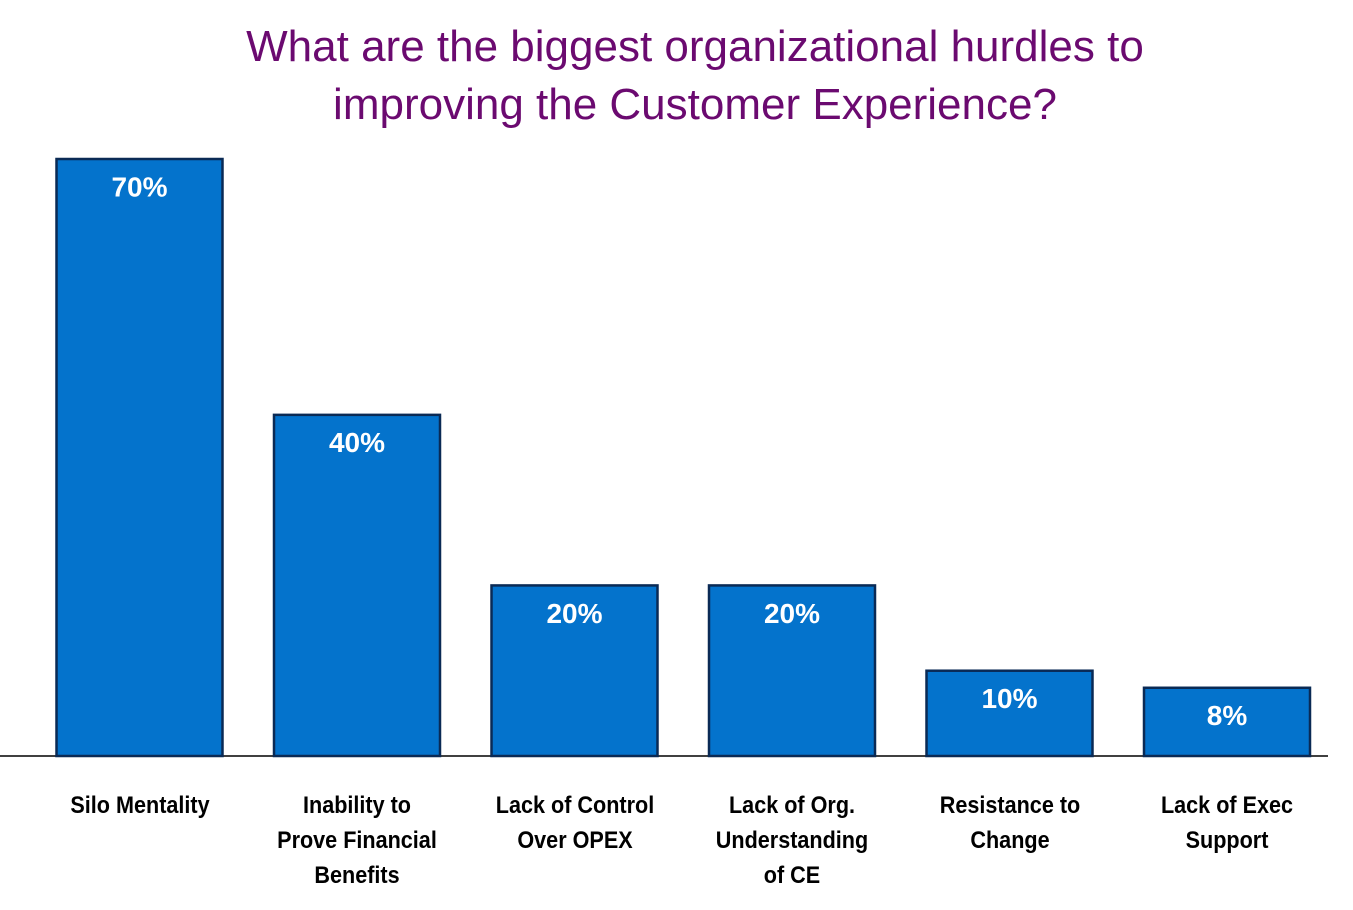 This screenshot has height=910, width=1353. Describe the element at coordinates (357, 840) in the screenshot. I see `category-label: Inability to Prove Financial Benefits` at that location.